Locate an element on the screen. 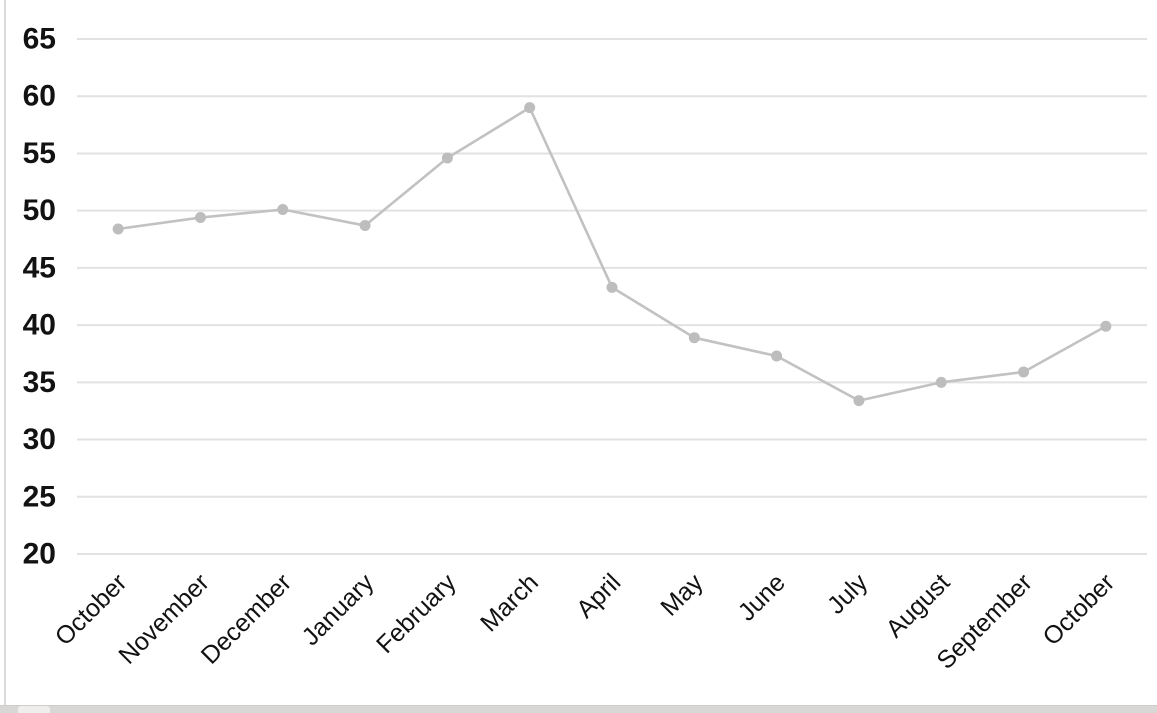 The height and width of the screenshot is (713, 1157). x-axis-label-march-5: March is located at coordinates (509, 602).